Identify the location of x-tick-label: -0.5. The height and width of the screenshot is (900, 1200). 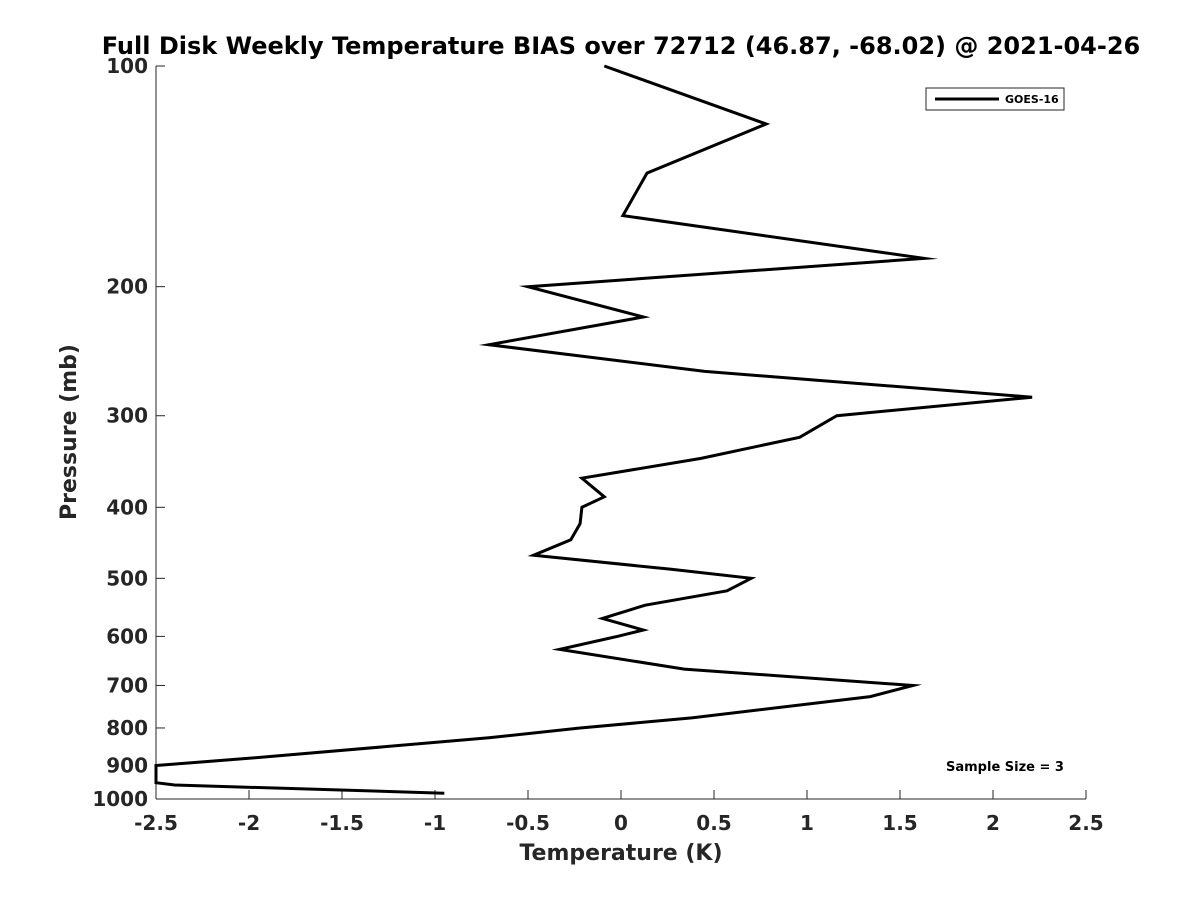
(528, 823).